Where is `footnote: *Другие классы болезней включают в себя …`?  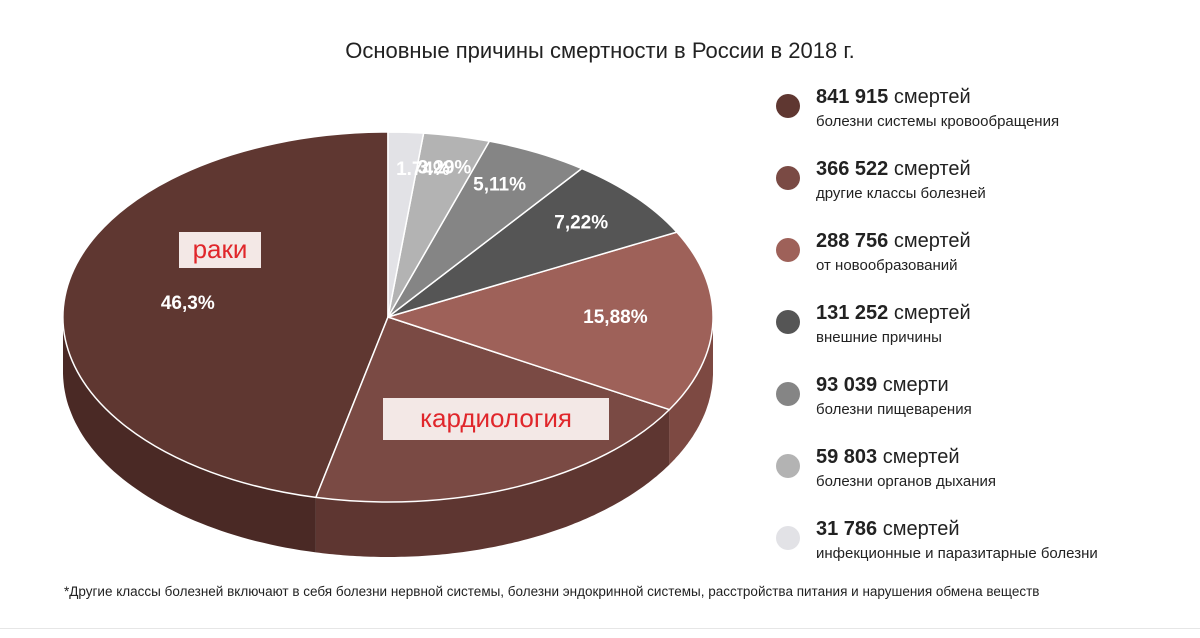
footnote: *Другие классы болезней включают в себя … is located at coordinates (552, 591).